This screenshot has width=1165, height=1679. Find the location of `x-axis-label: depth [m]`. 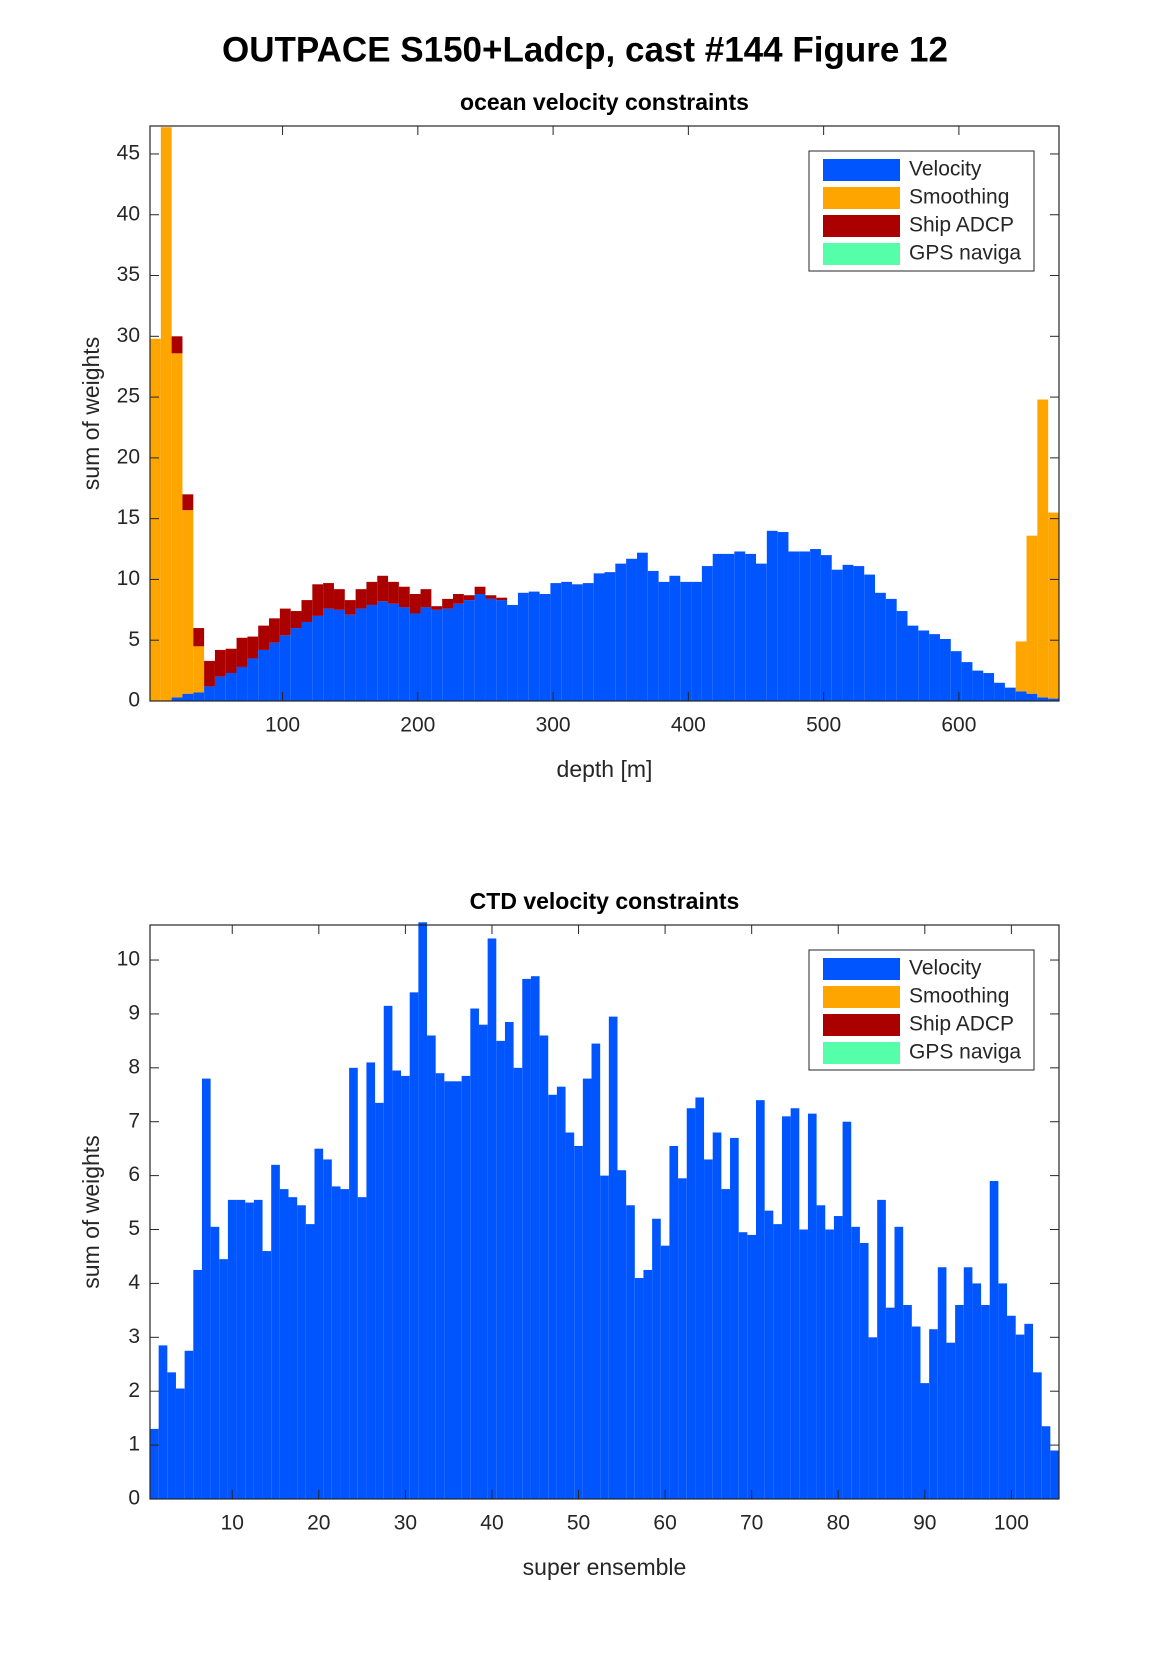

x-axis-label: depth [m] is located at coordinates (605, 769).